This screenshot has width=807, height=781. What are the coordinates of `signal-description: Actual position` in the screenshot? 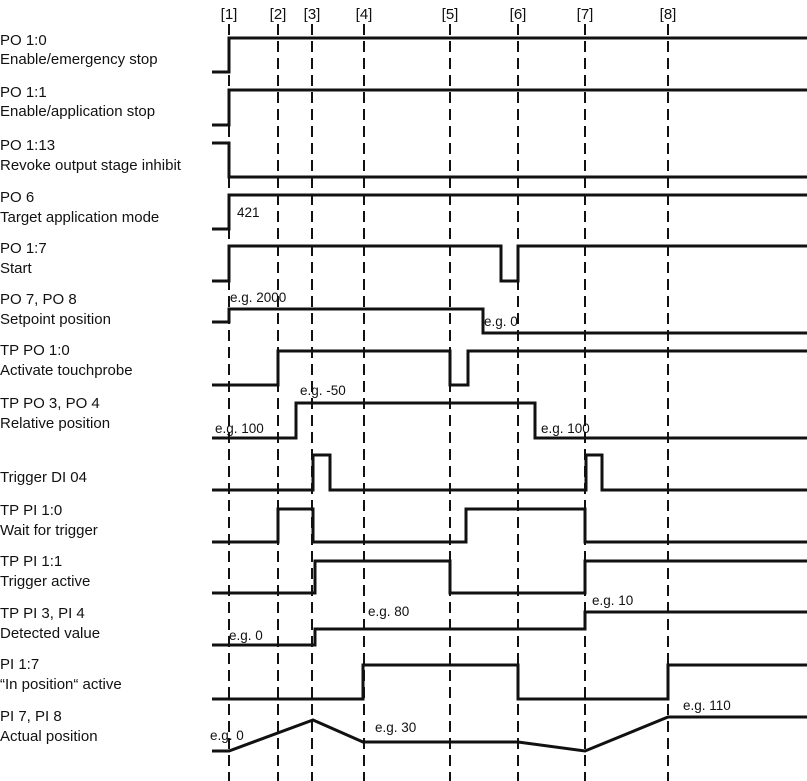 It's located at (49, 736).